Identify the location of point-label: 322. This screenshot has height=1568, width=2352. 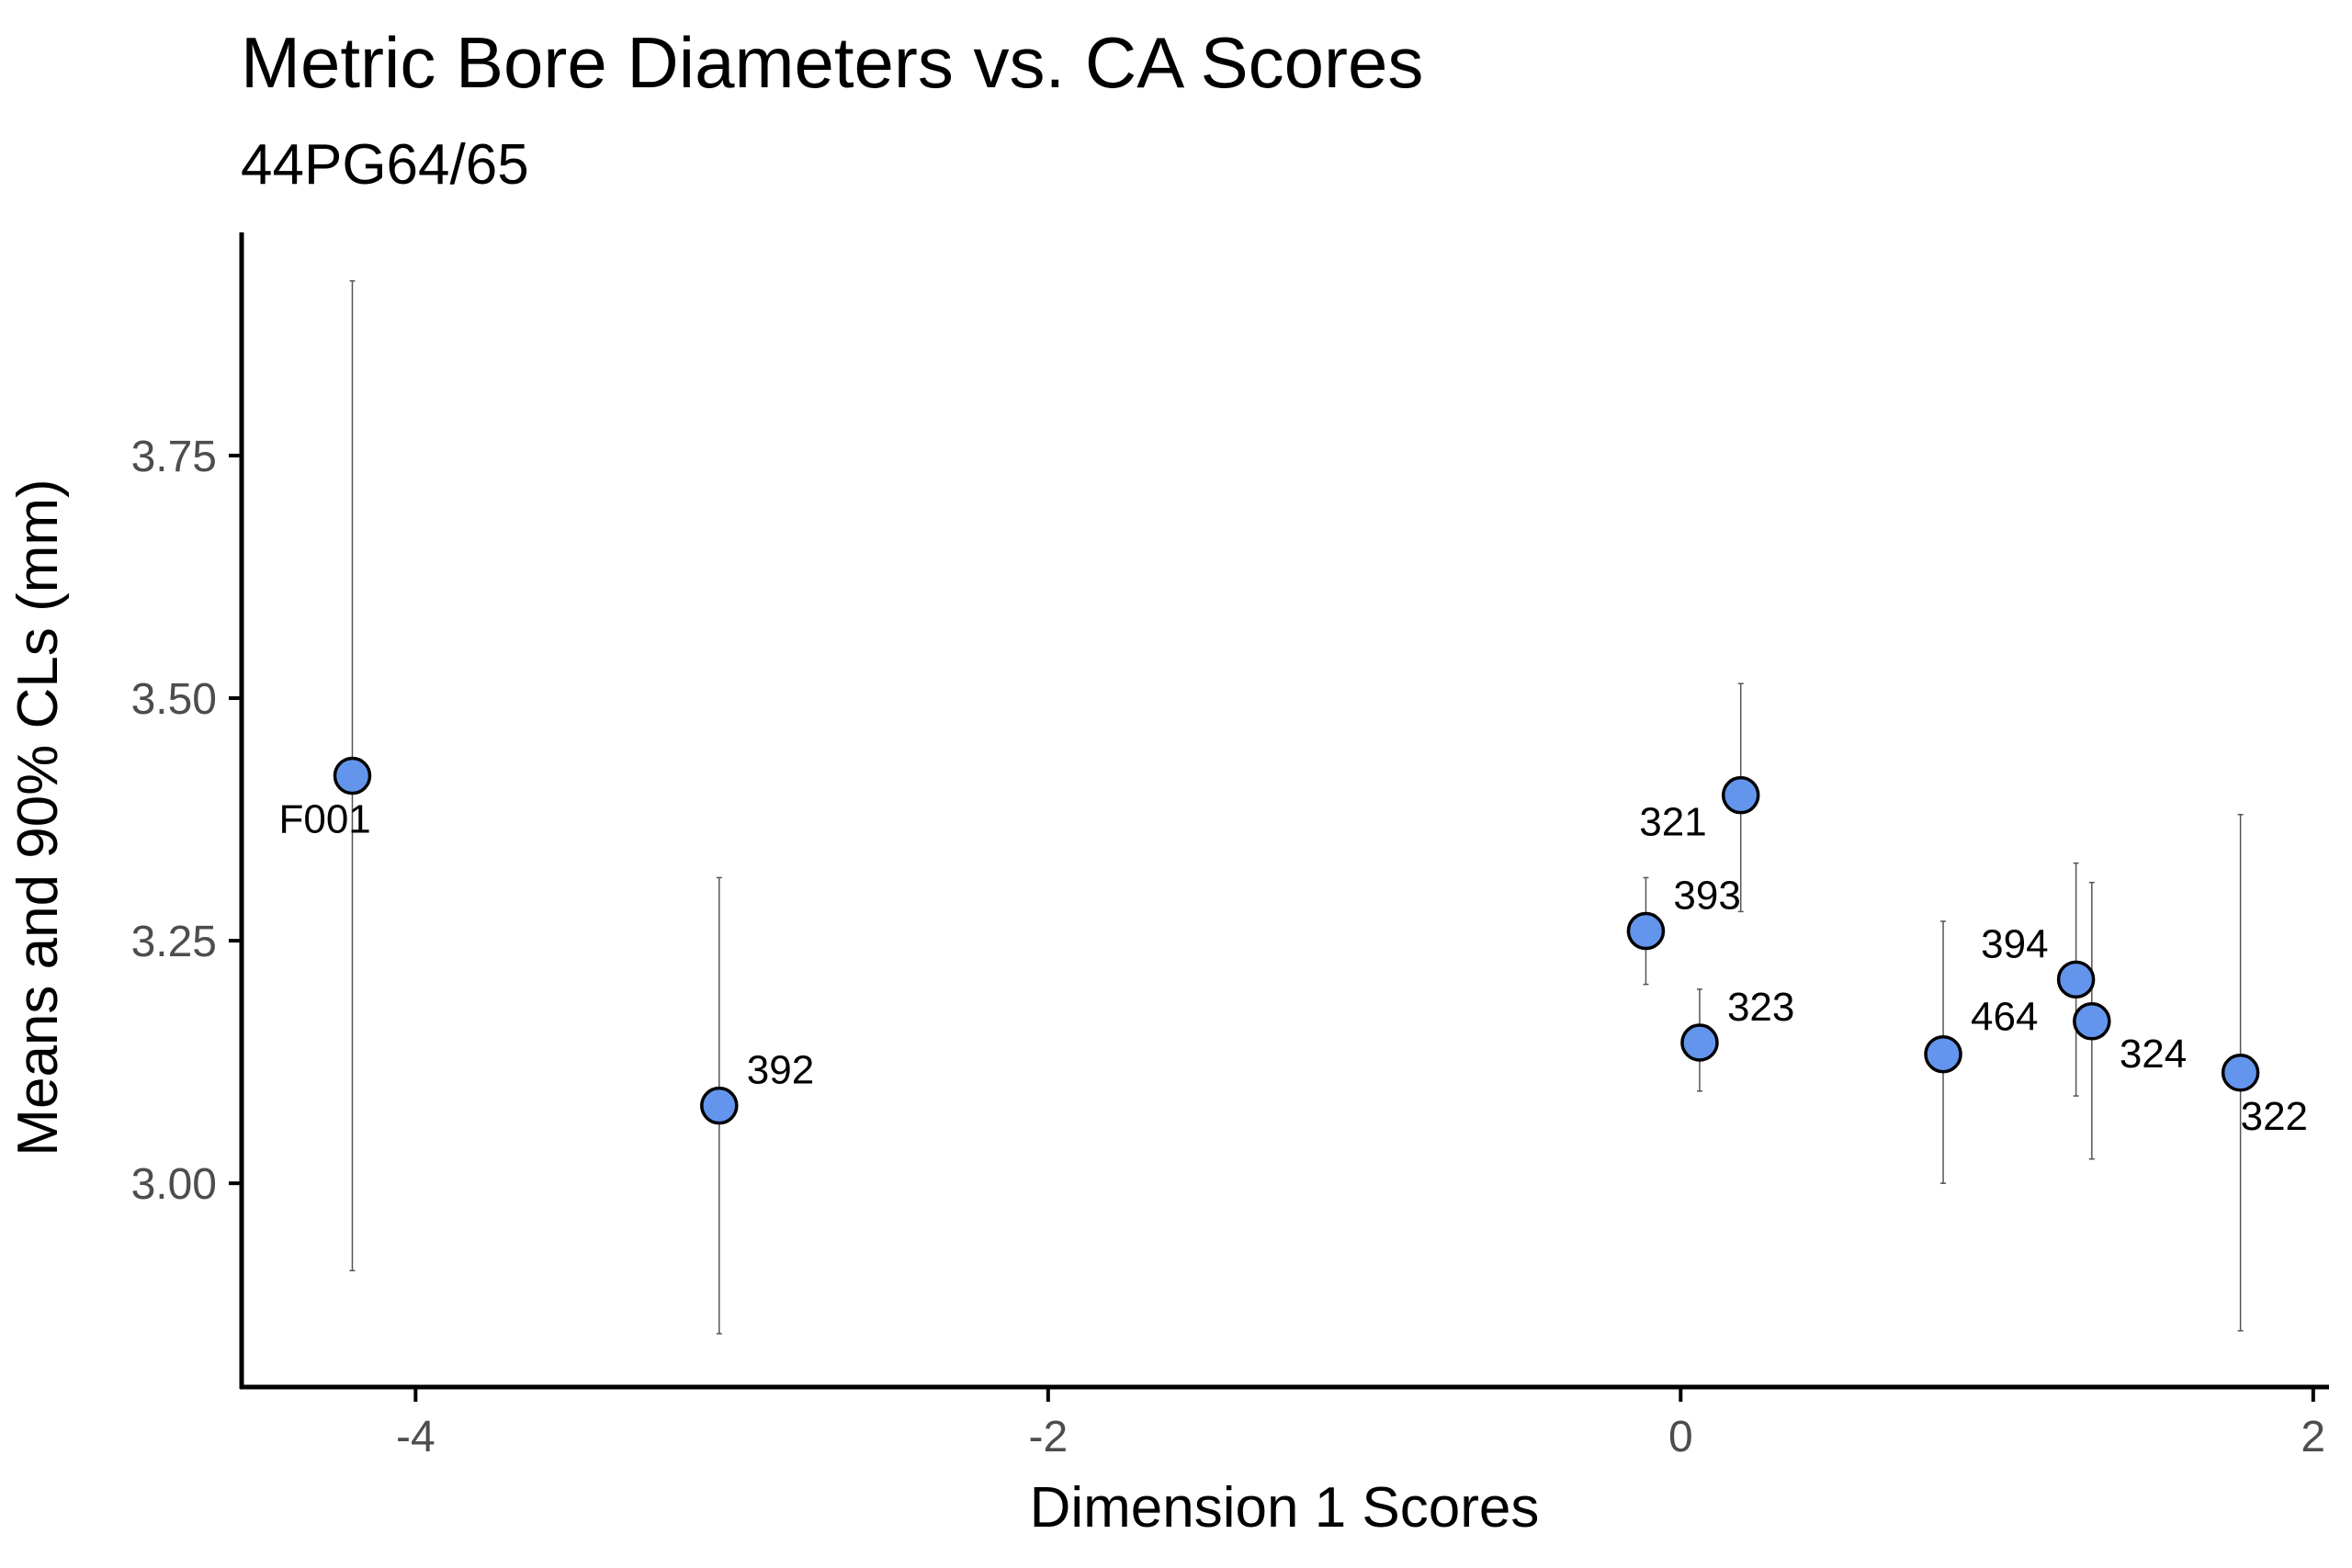
(2274, 1117).